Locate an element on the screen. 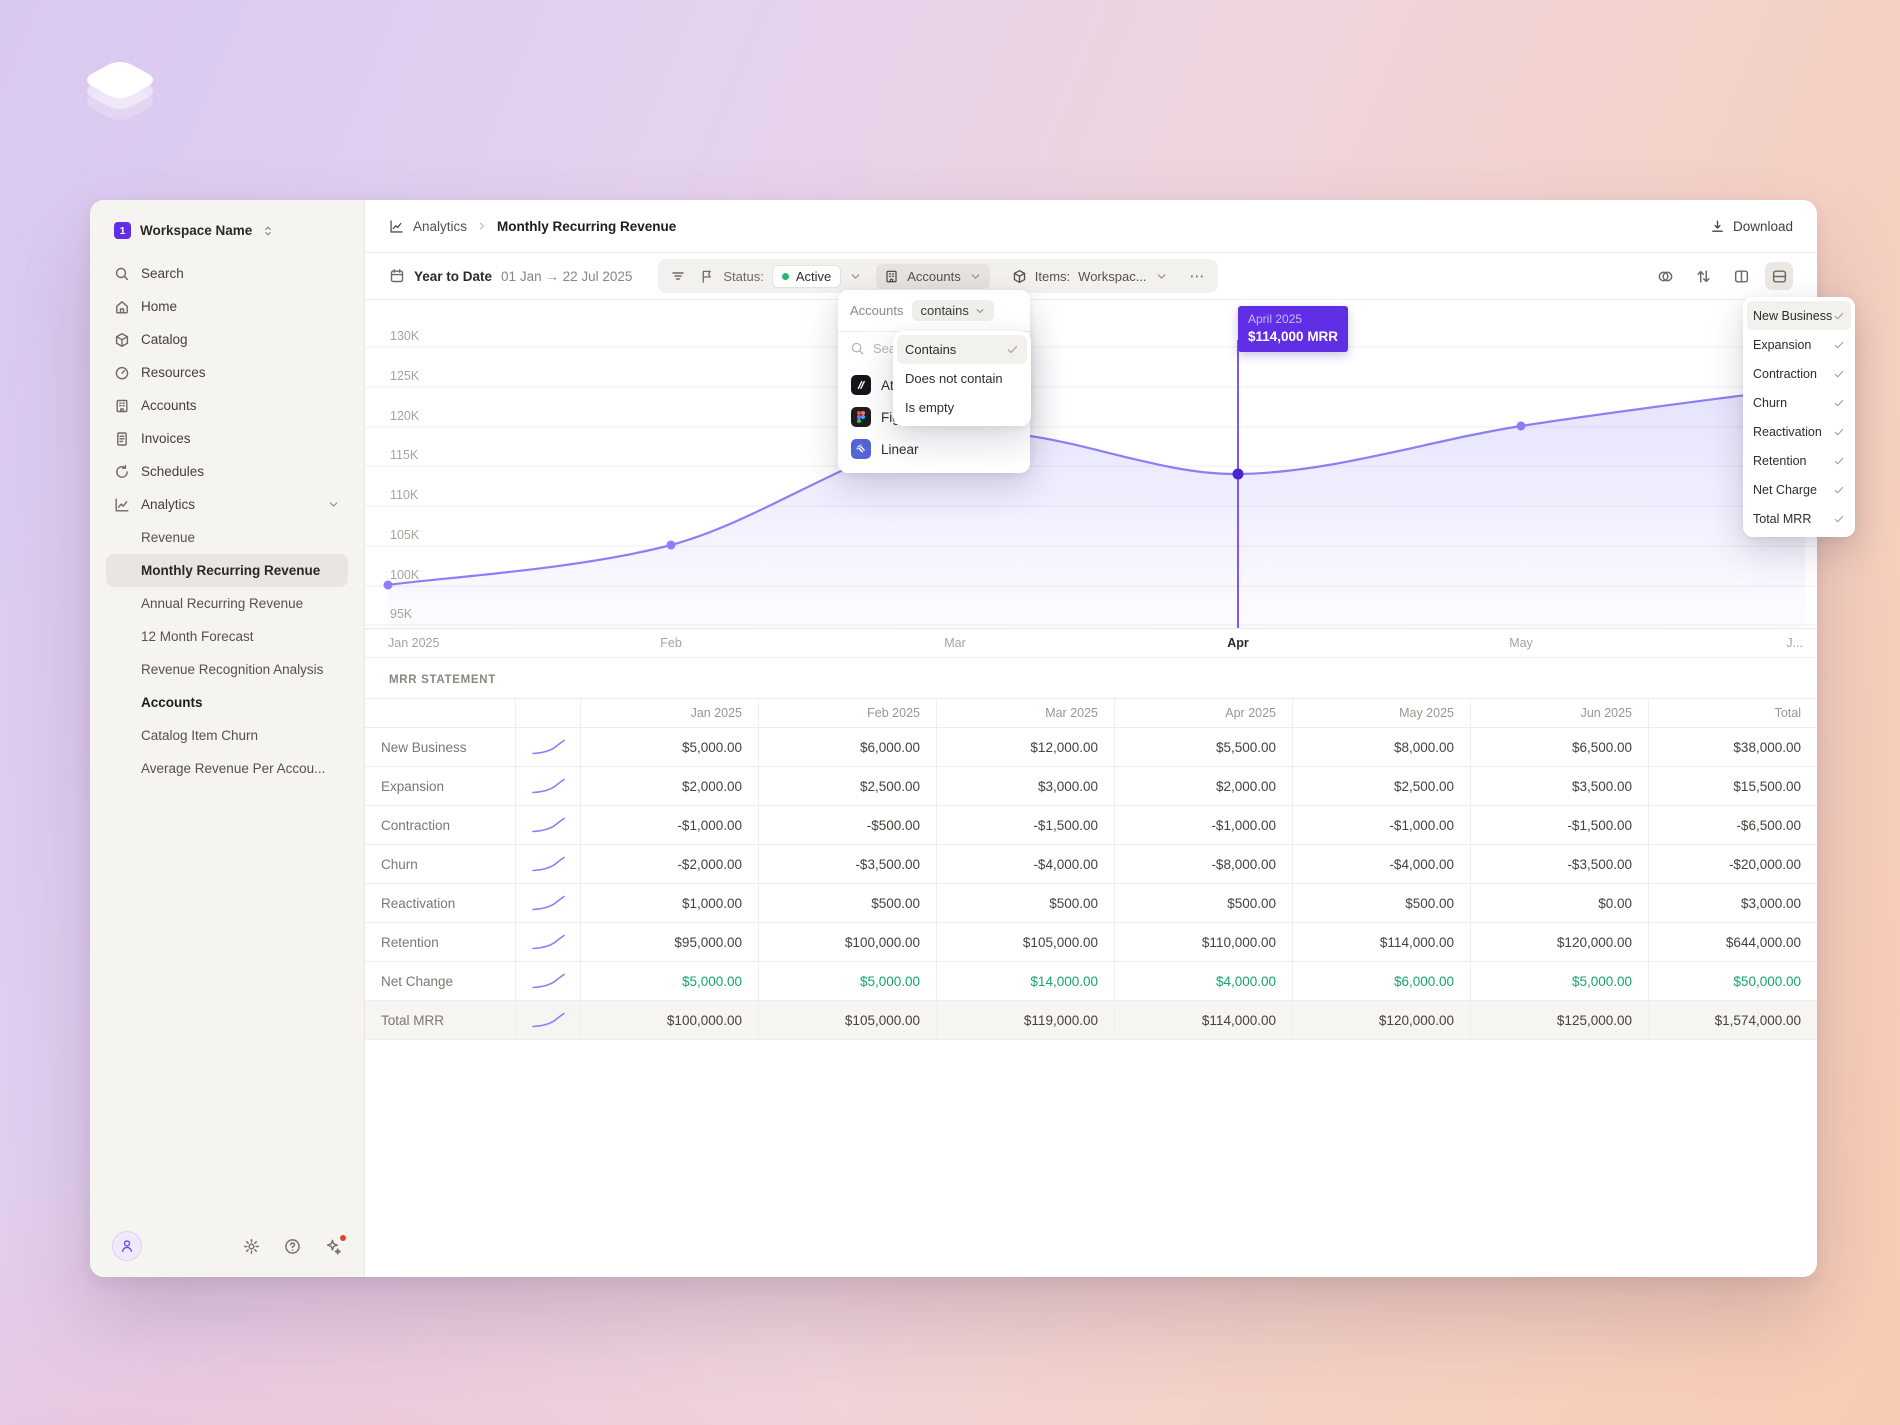 Image resolution: width=1900 pixels, height=1425 pixels. sidebar-item-label: Analytics is located at coordinates (168, 504).